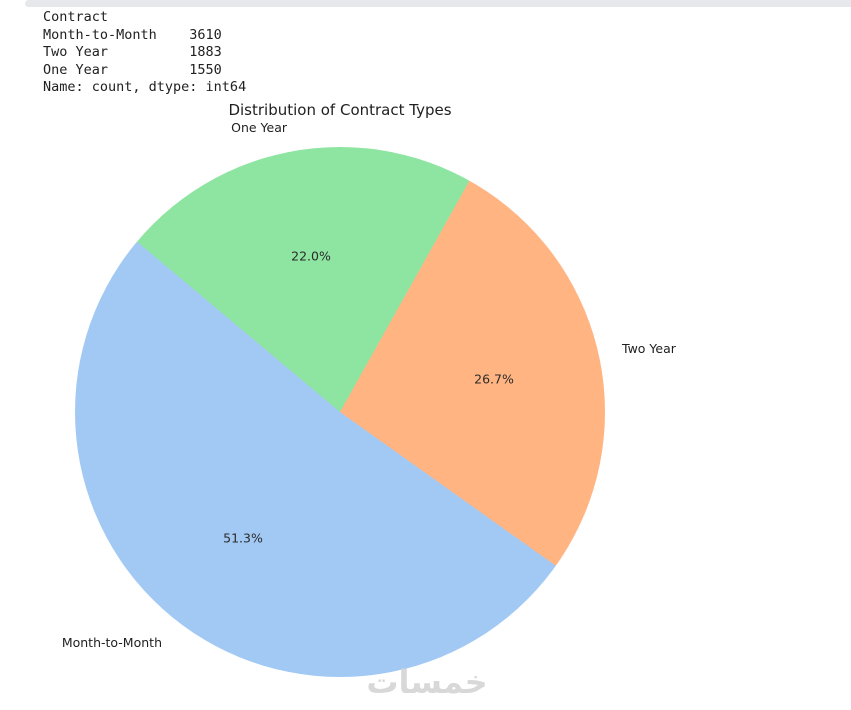  I want to click on watermark-khamsat: خمسات, so click(427, 682).